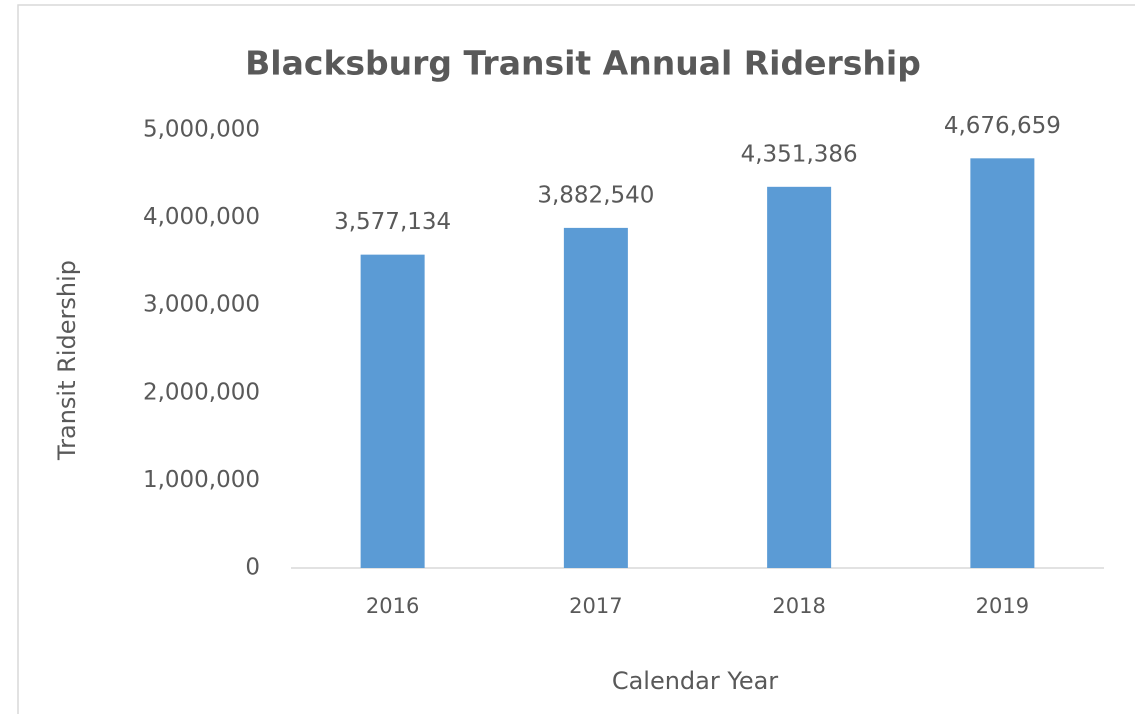 This screenshot has width=1135, height=714. What do you see at coordinates (67, 360) in the screenshot?
I see `y-axis-title: Transit Ridership` at bounding box center [67, 360].